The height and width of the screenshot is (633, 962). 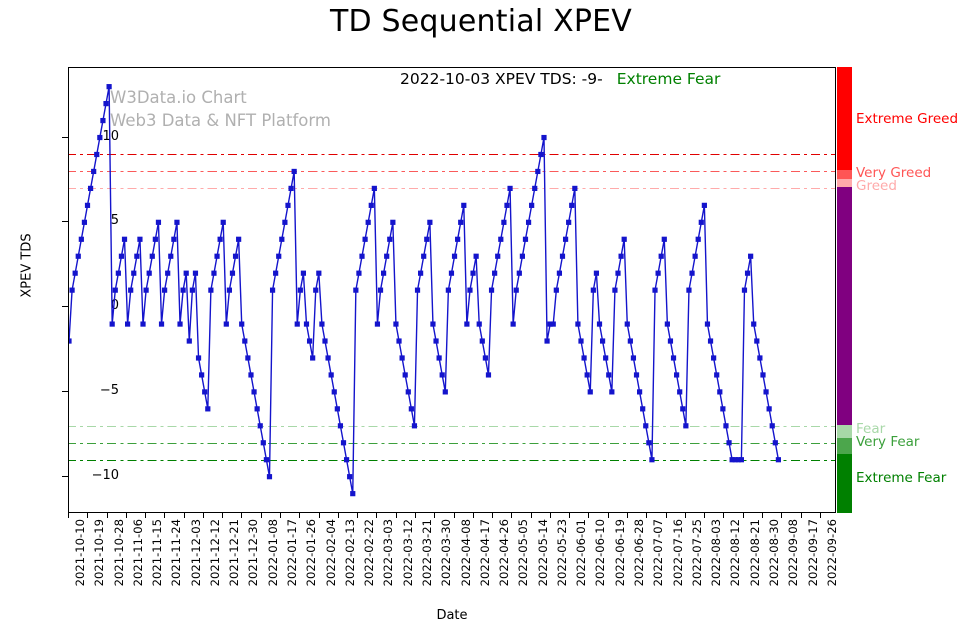 What do you see at coordinates (311, 553) in the screenshot?
I see `x-tick-label: 2022-01-26` at bounding box center [311, 553].